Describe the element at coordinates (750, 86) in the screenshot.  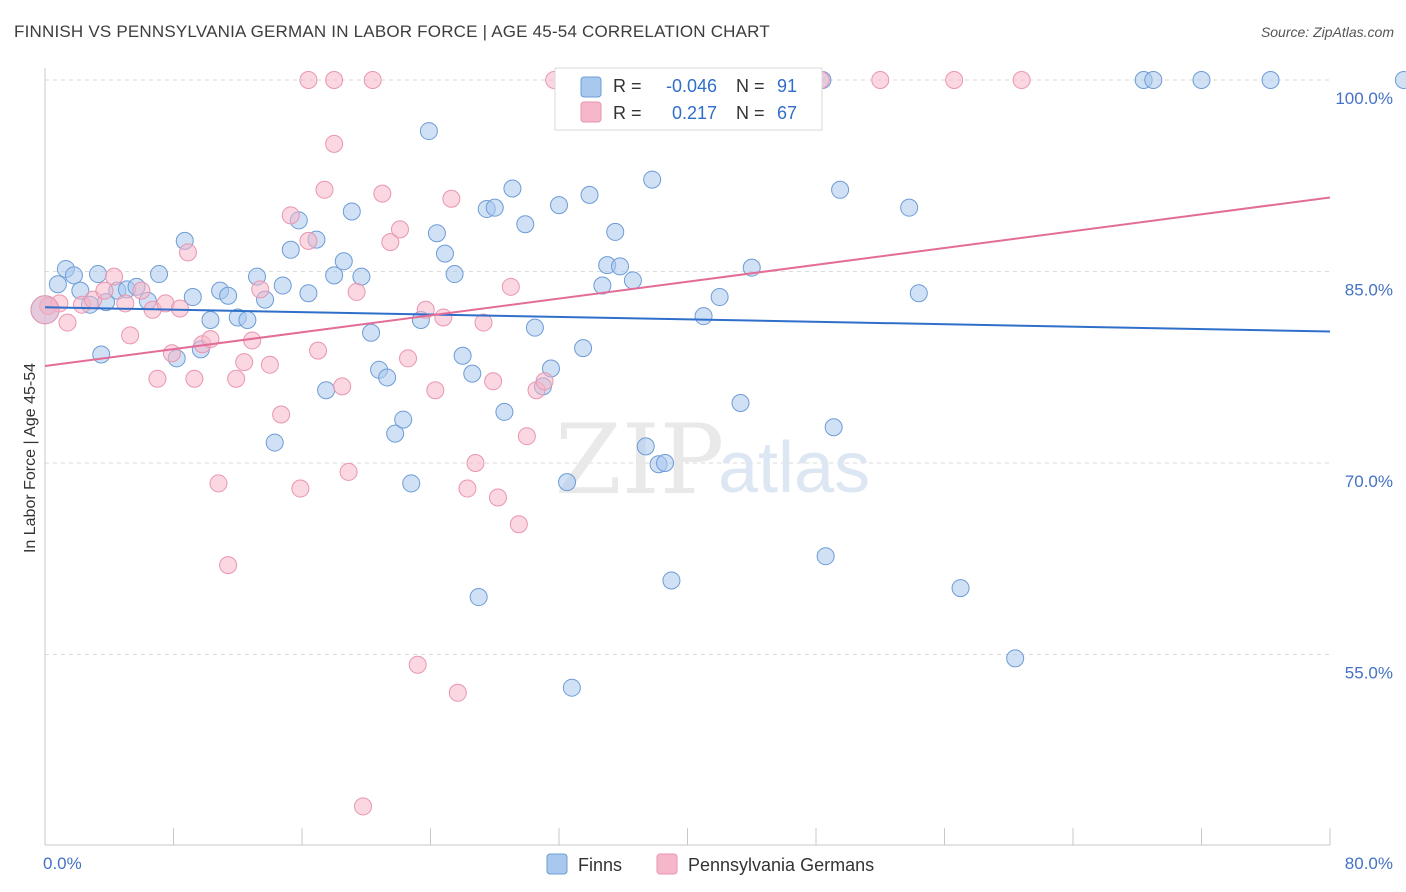
I see `legend-n-label-finns: N =` at that location.